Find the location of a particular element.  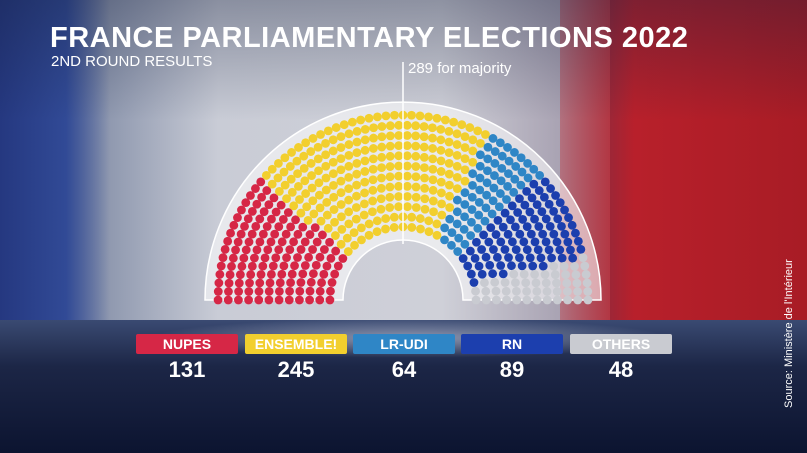

legend-value-ensemble: 245 is located at coordinates (296, 369).